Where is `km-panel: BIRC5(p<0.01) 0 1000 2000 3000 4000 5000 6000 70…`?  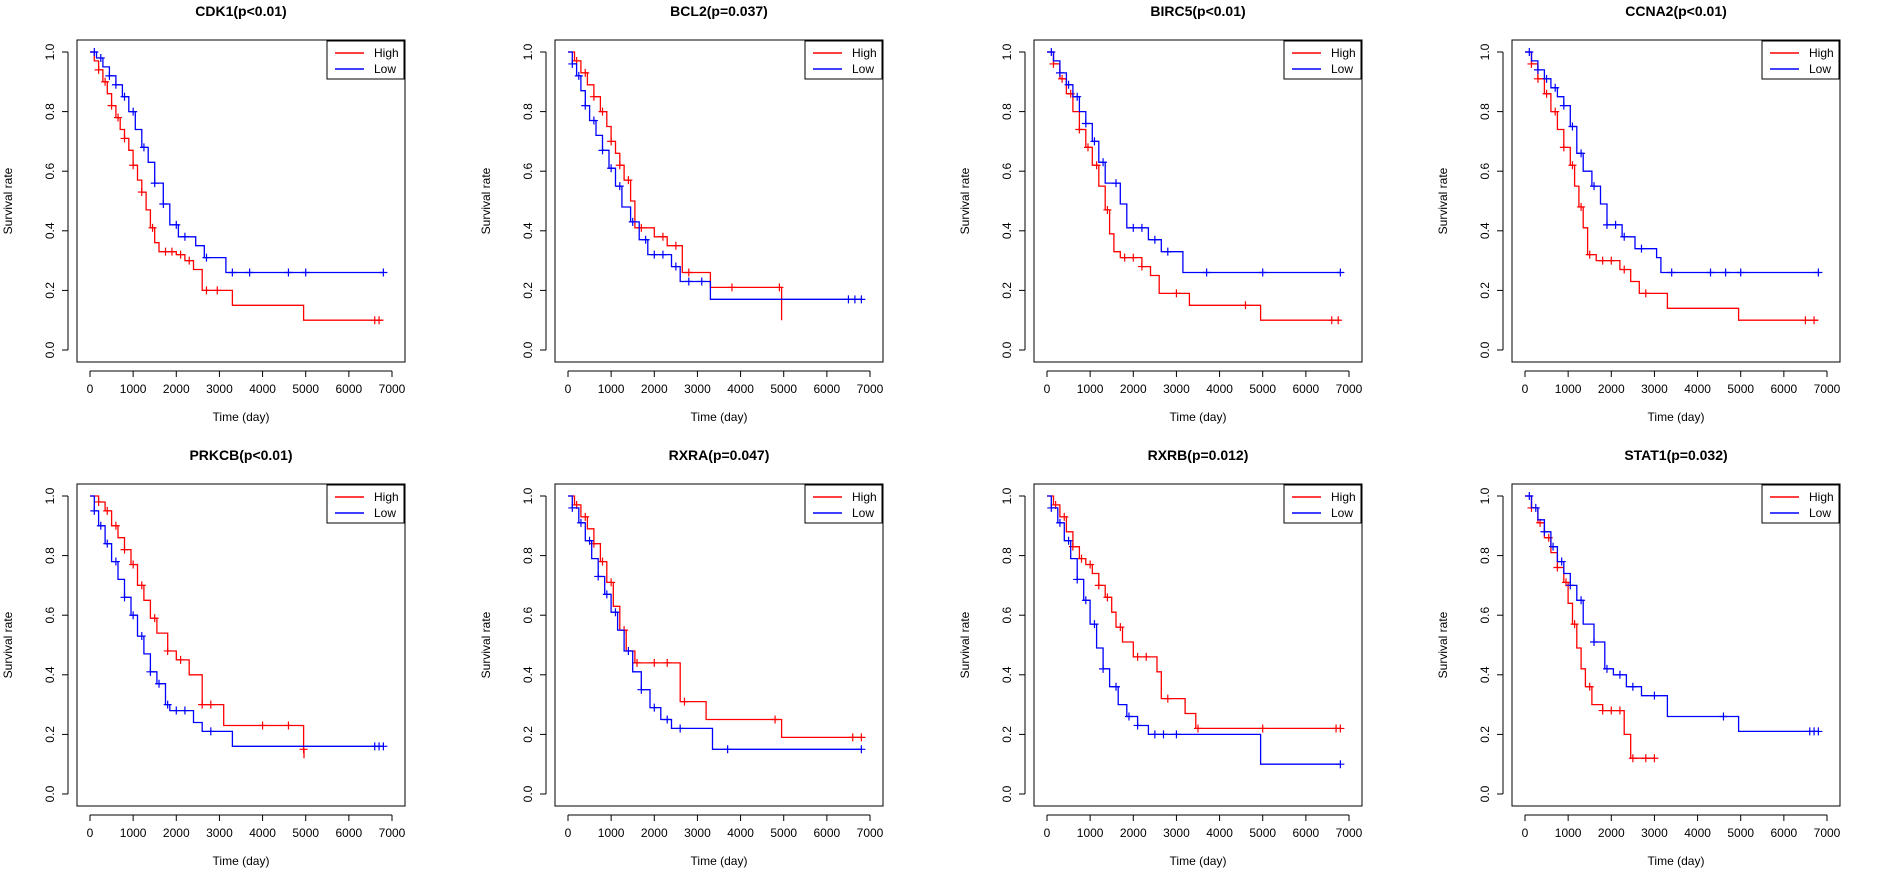 km-panel: BIRC5(p<0.01) 0 1000 2000 3000 4000 5000 6000 70… is located at coordinates (1160, 213).